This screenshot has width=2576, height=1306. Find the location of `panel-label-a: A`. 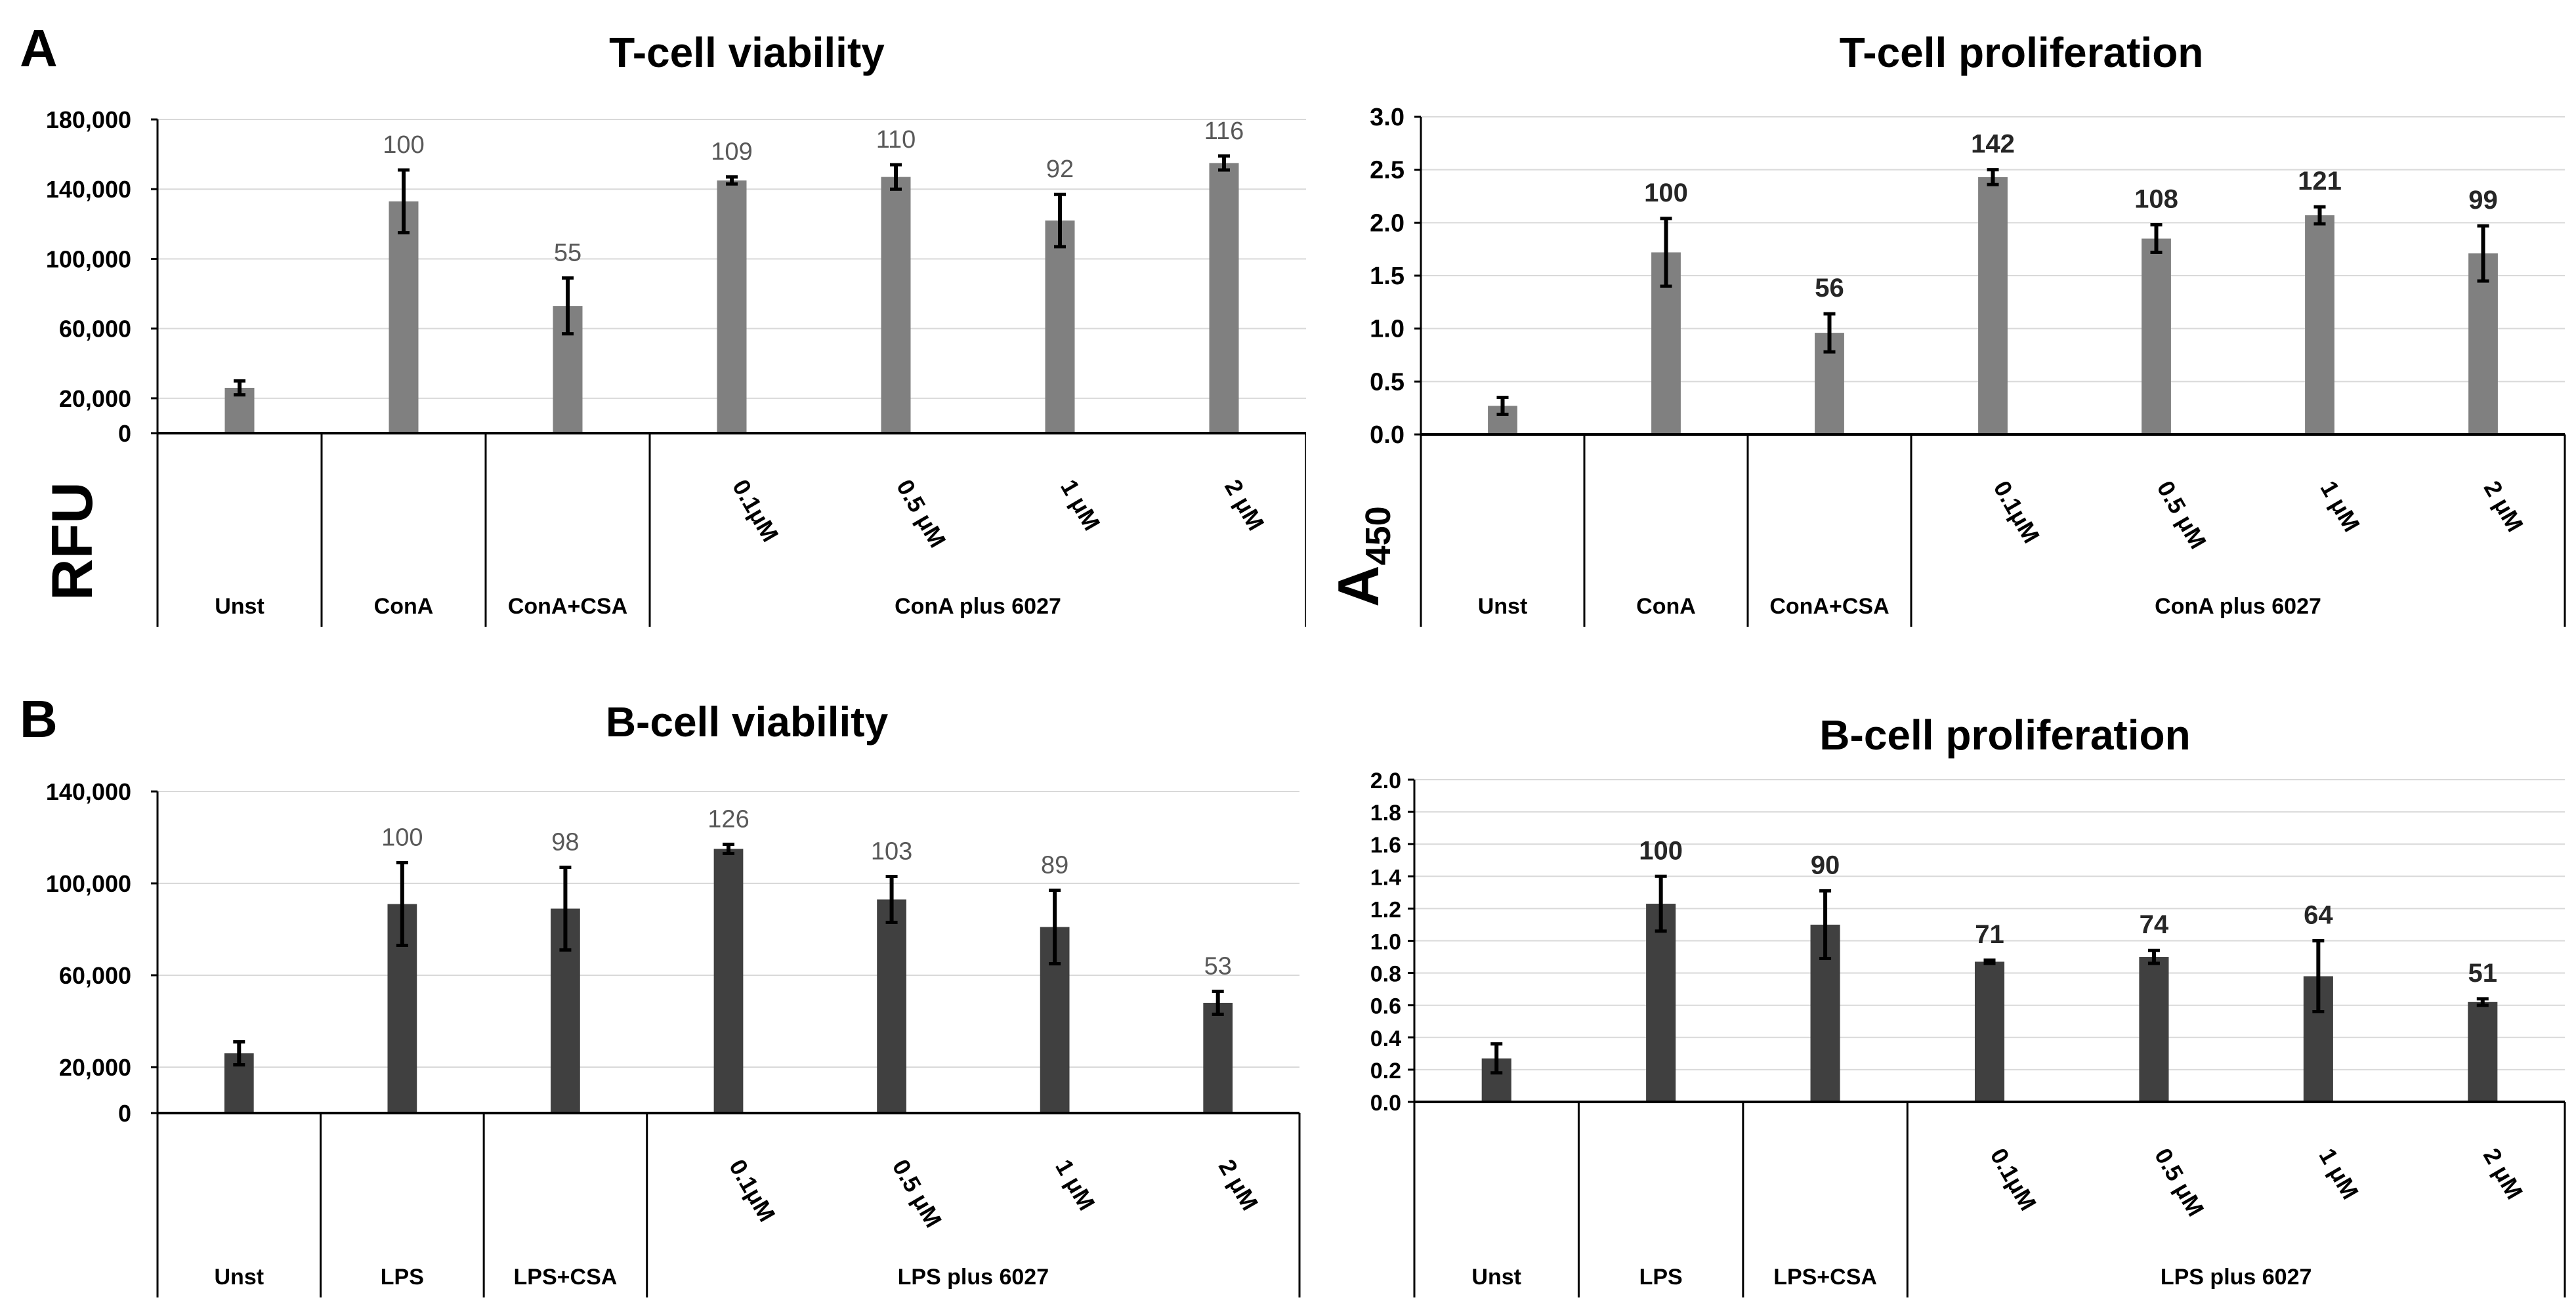

panel-label-a: A is located at coordinates (39, 48).